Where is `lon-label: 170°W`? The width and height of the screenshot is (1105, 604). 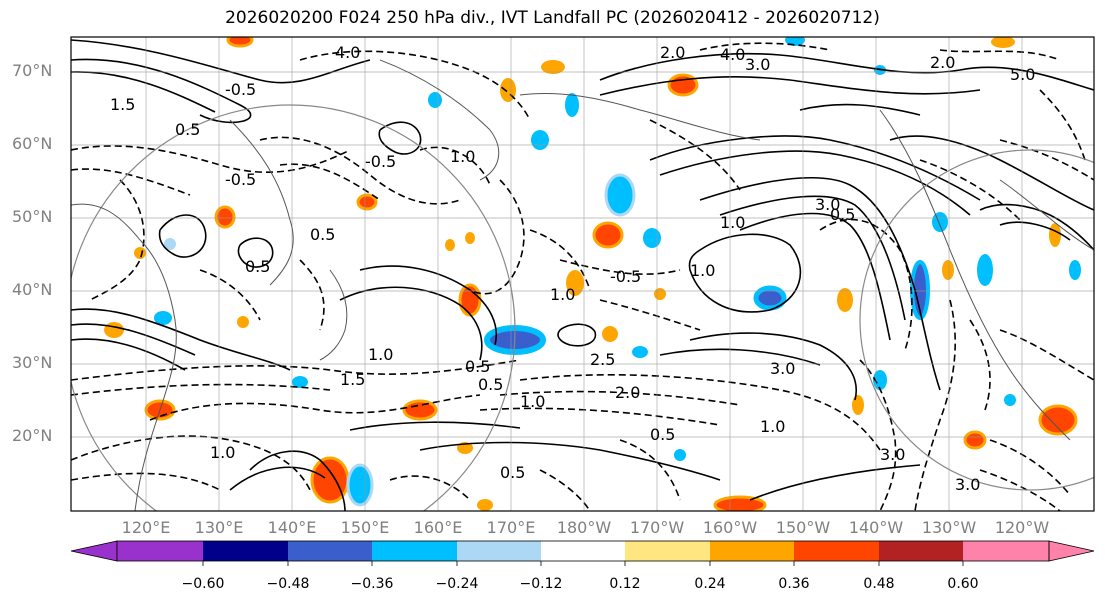 lon-label: 170°W is located at coordinates (657, 527).